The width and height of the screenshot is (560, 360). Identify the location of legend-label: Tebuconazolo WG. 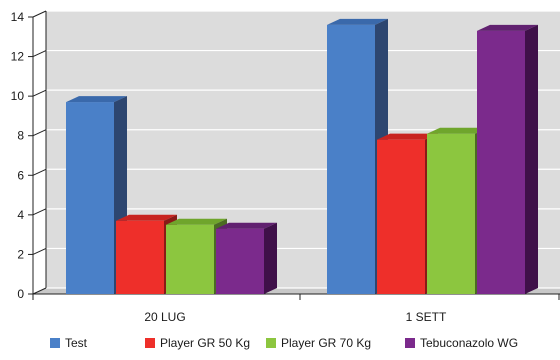
(469, 343).